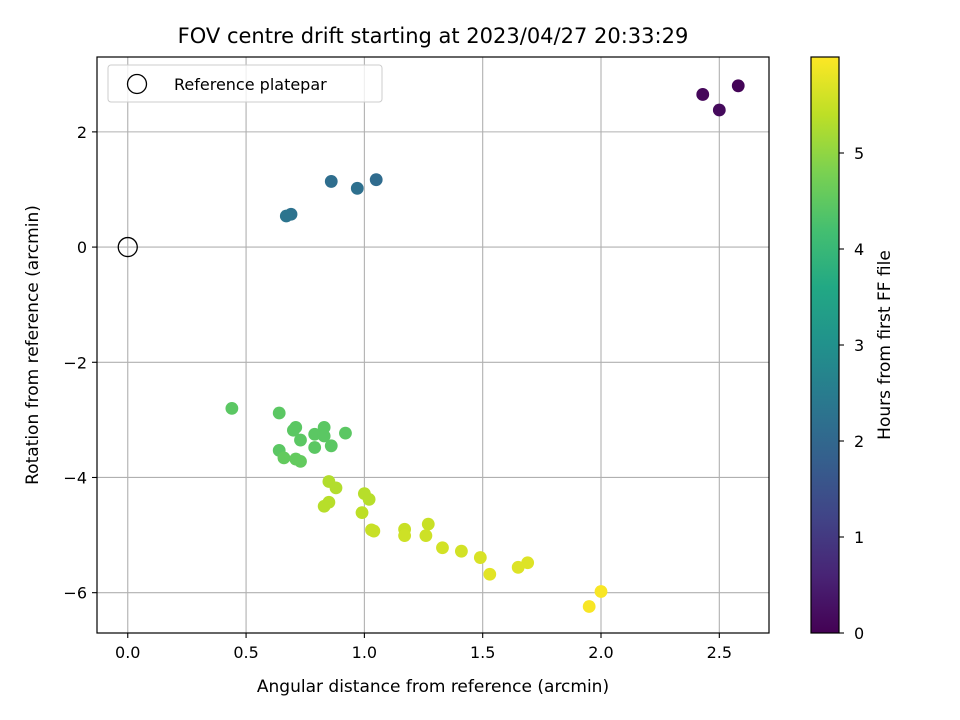  What do you see at coordinates (859, 345) in the screenshot?
I see `colorbar-tick-label: 3` at bounding box center [859, 345].